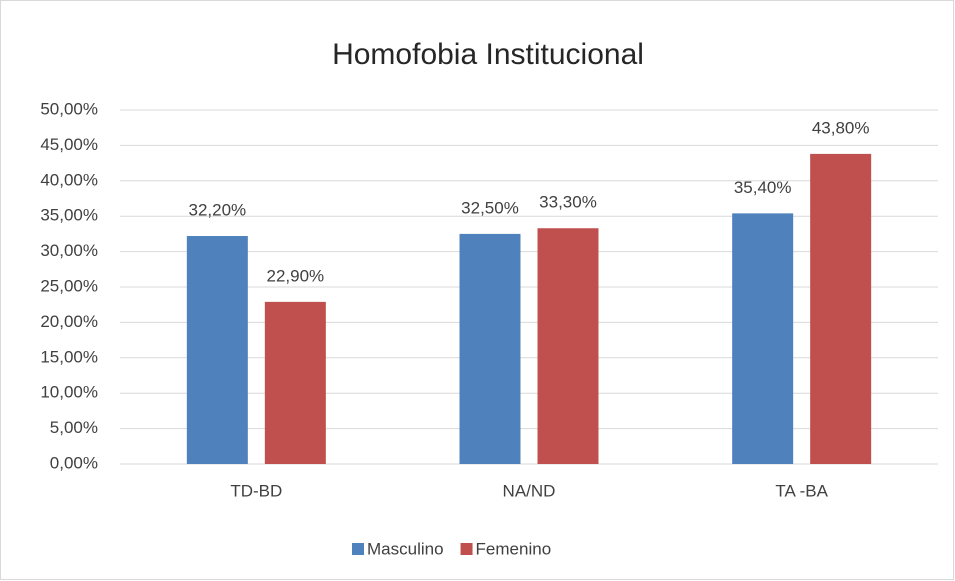 Image resolution: width=955 pixels, height=581 pixels. What do you see at coordinates (69, 392) in the screenshot?
I see `y-tick-label: 10,00%` at bounding box center [69, 392].